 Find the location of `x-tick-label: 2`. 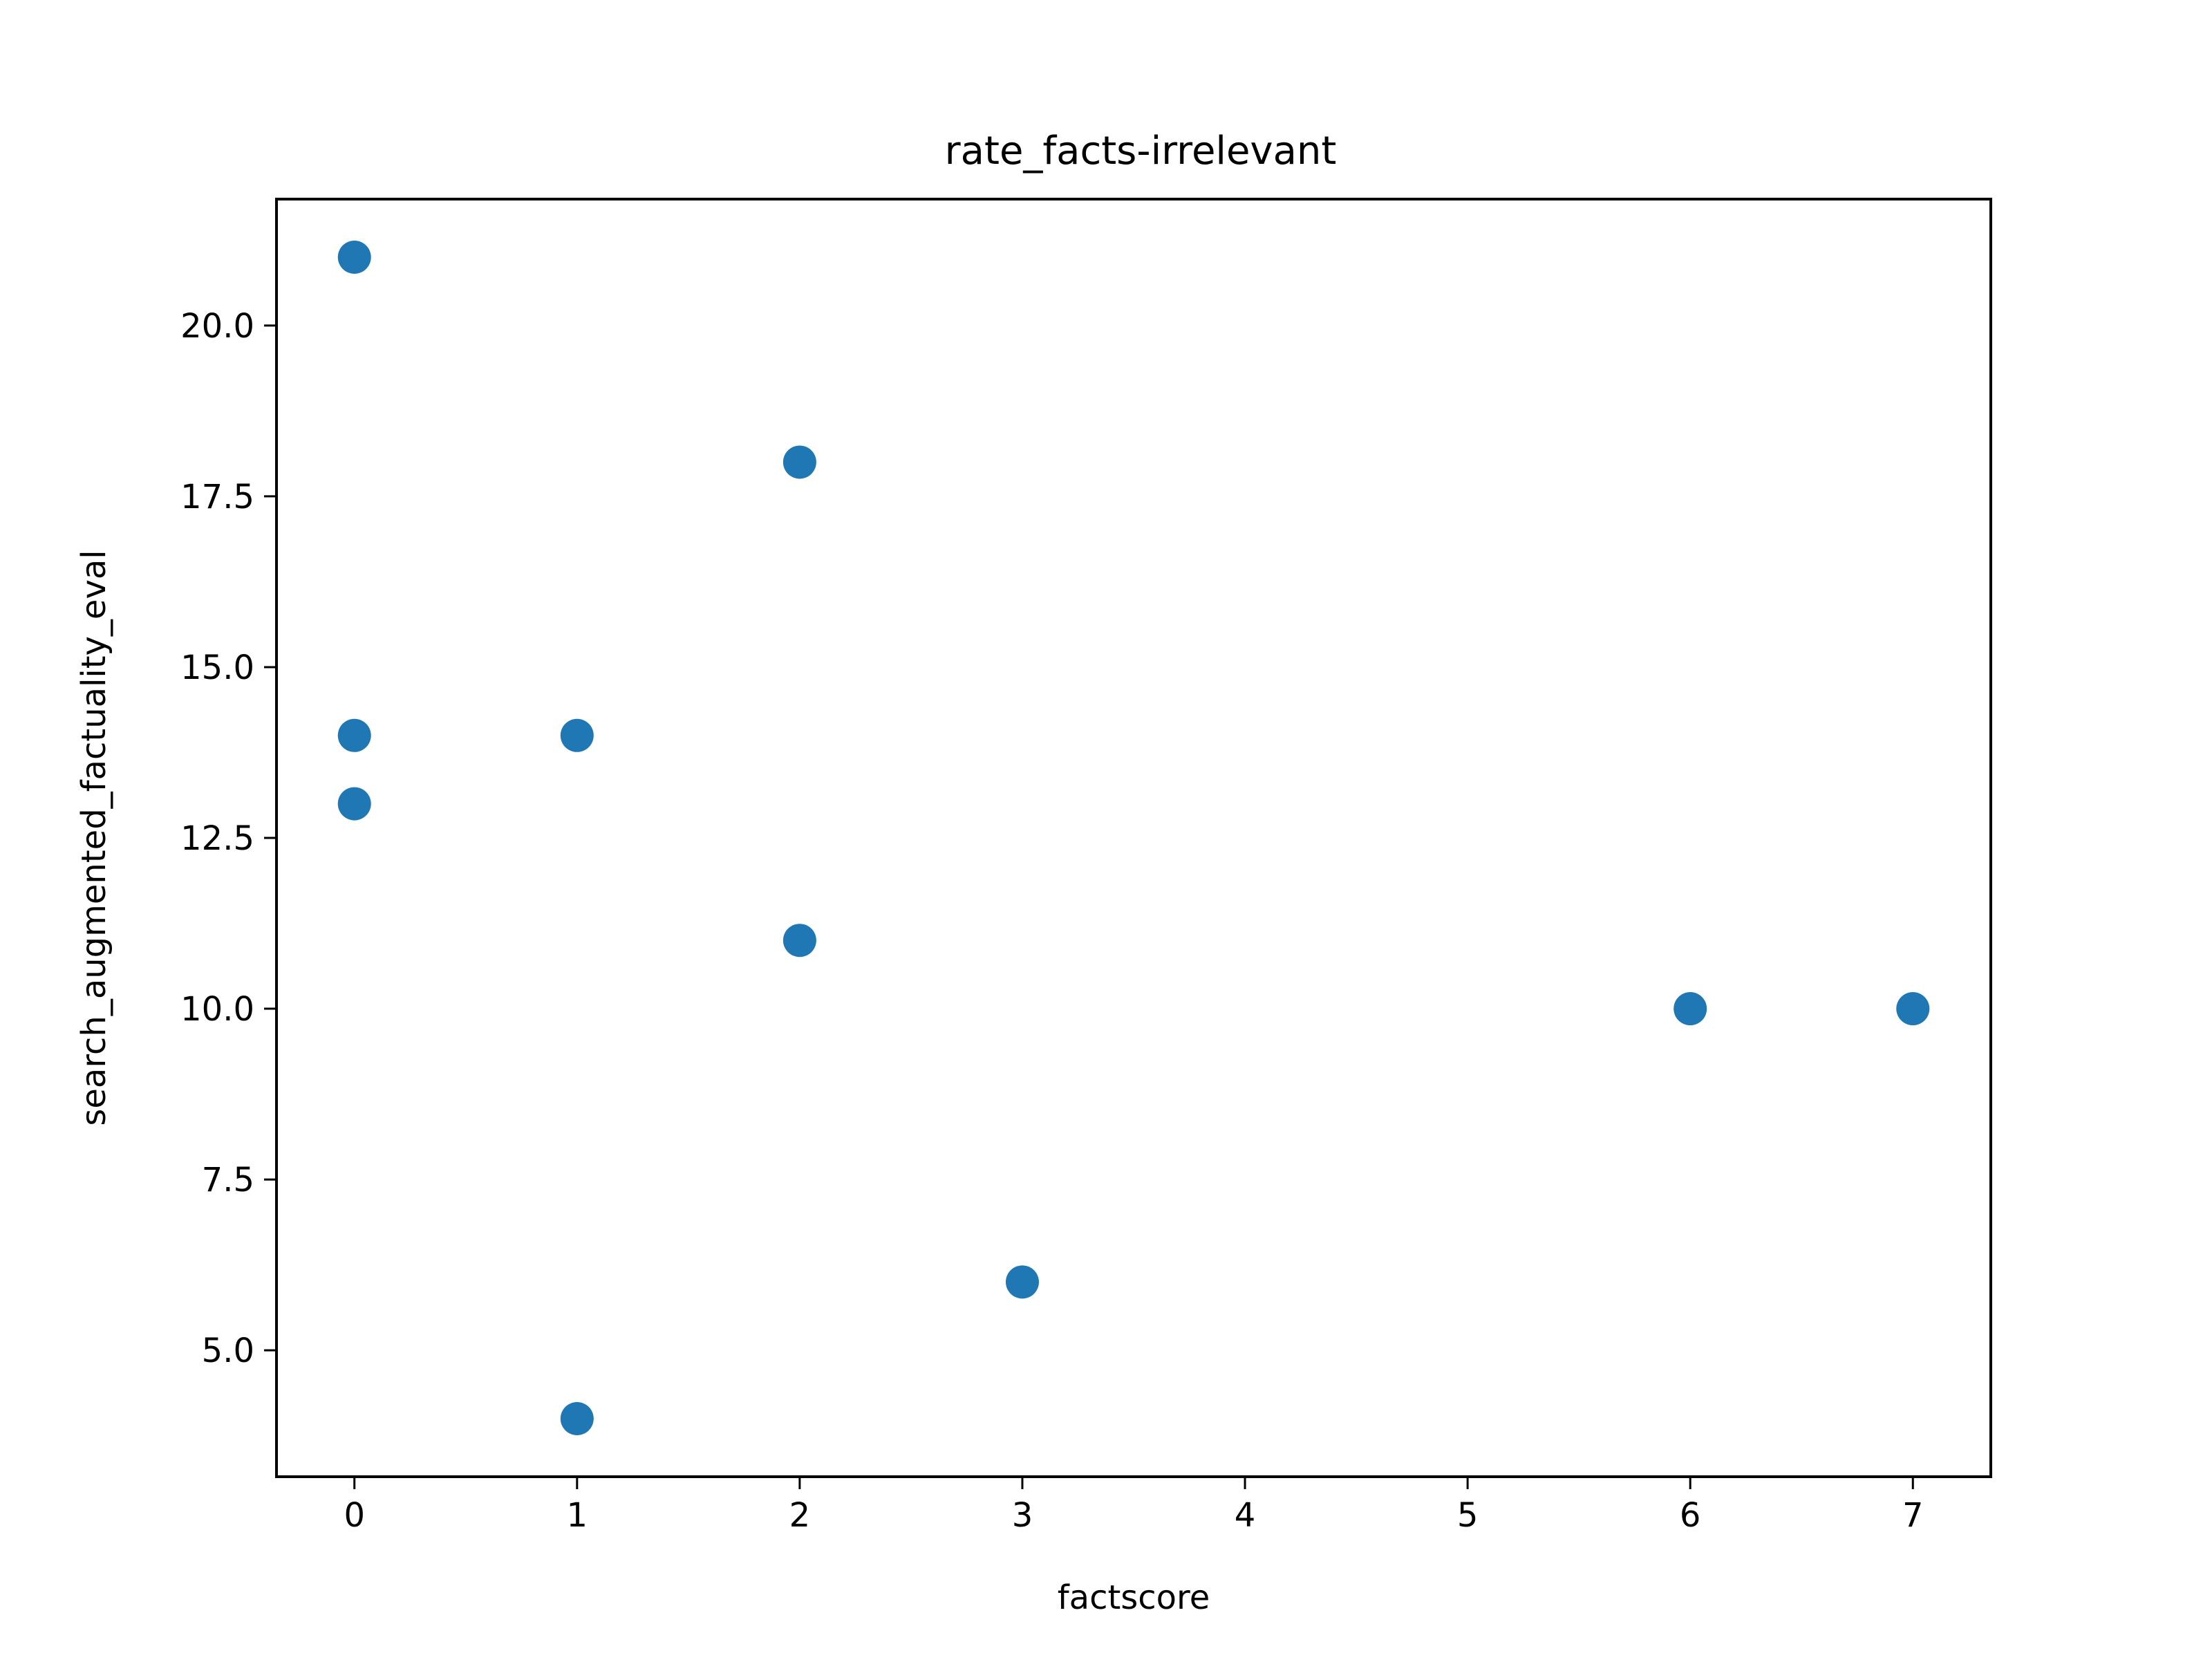

x-tick-label: 2 is located at coordinates (800, 1516).